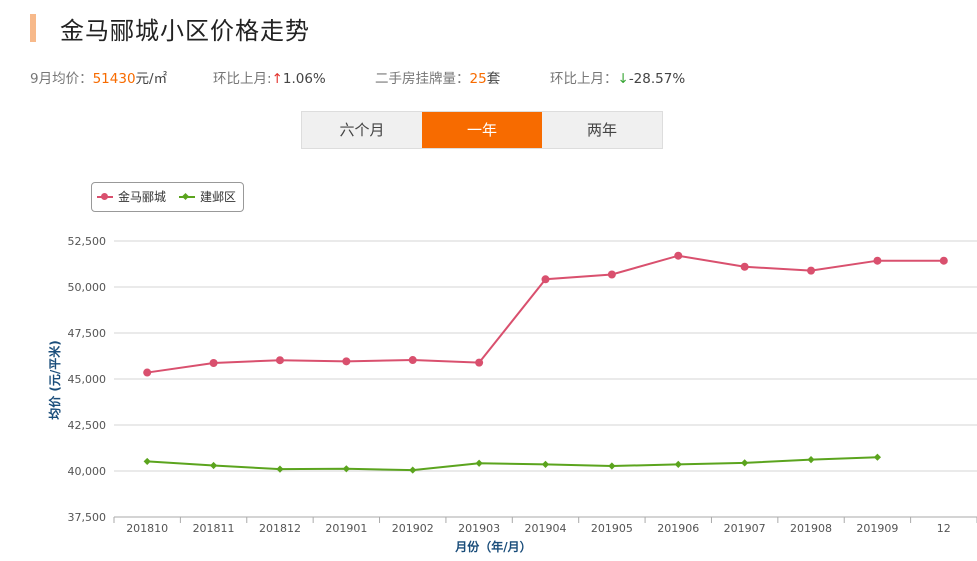 The height and width of the screenshot is (561, 977). I want to click on x-axis-title: 月份（年/月）, so click(492, 546).